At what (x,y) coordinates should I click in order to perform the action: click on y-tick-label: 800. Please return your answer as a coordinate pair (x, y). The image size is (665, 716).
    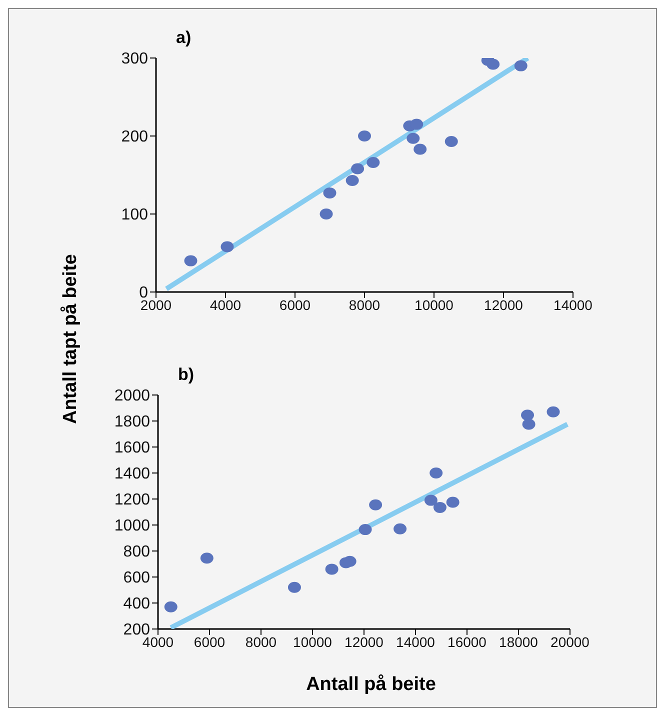
    Looking at the image, I should click on (136, 552).